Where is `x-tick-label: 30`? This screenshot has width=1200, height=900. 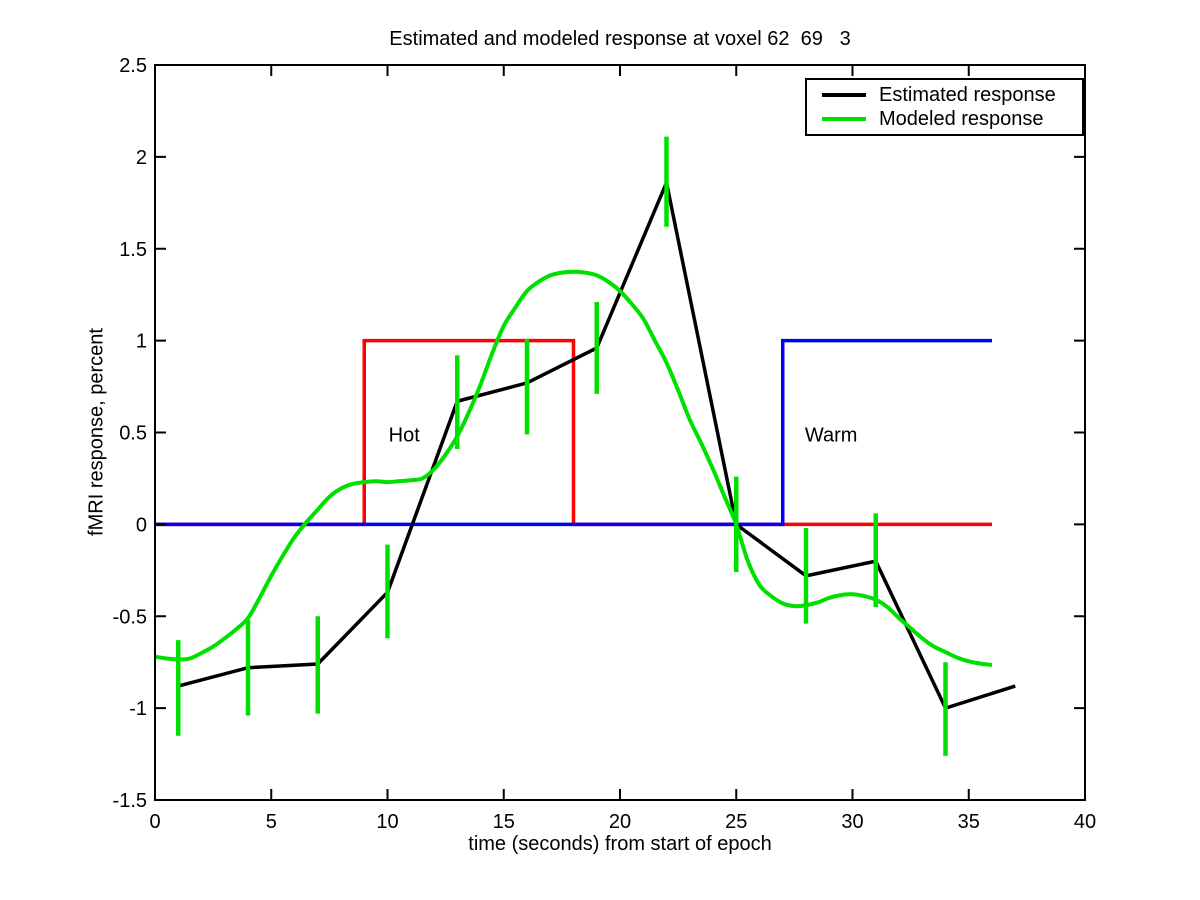
x-tick-label: 30 is located at coordinates (852, 822).